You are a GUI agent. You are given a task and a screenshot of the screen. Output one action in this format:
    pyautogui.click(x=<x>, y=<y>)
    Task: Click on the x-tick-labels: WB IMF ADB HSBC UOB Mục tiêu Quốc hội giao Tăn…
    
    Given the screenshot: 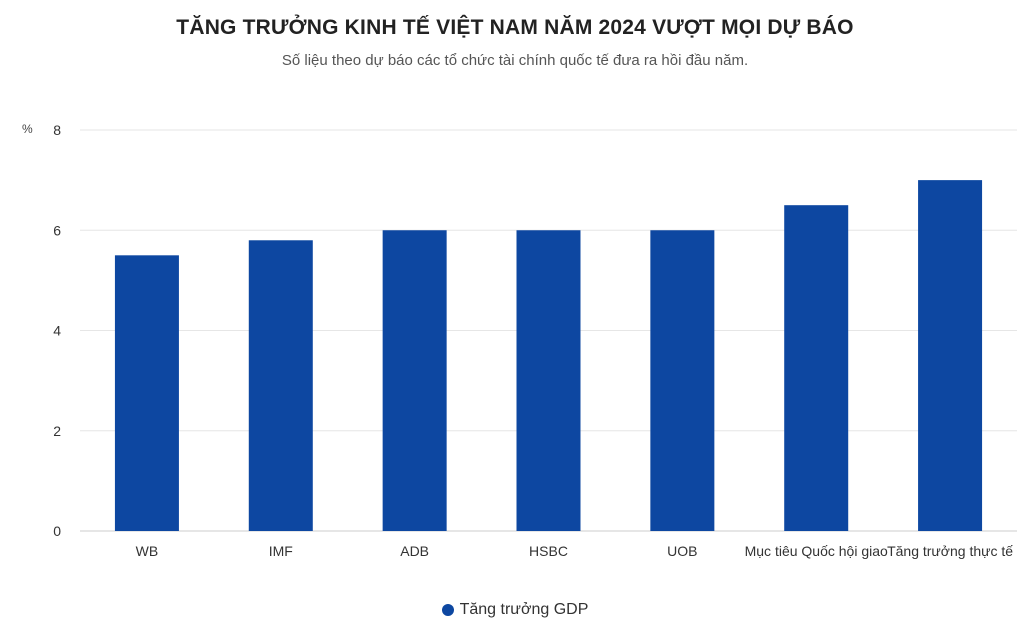 What is the action you would take?
    pyautogui.click(x=575, y=551)
    